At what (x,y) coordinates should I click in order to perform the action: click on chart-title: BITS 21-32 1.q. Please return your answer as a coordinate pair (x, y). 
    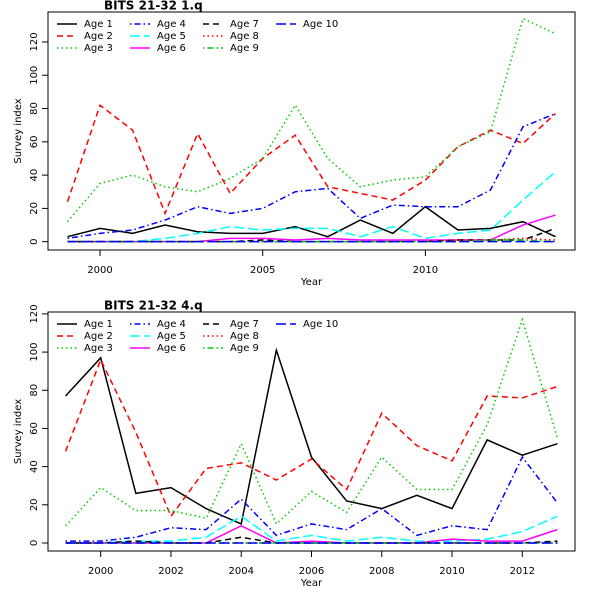
    Looking at the image, I should click on (153, 6).